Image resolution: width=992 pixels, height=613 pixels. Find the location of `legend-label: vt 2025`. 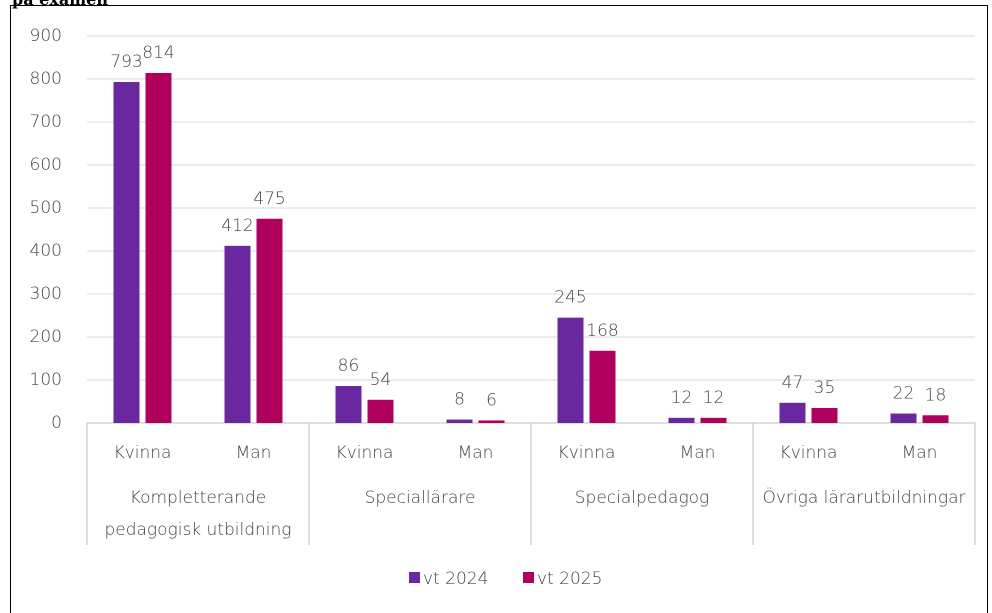

legend-label: vt 2025 is located at coordinates (569, 579).